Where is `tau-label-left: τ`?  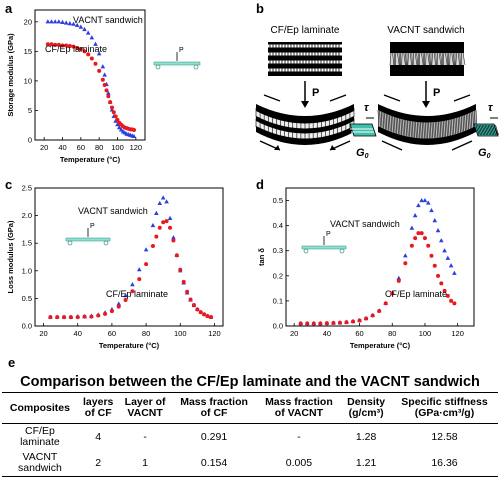
tau-label-left: τ is located at coordinates (366, 108).